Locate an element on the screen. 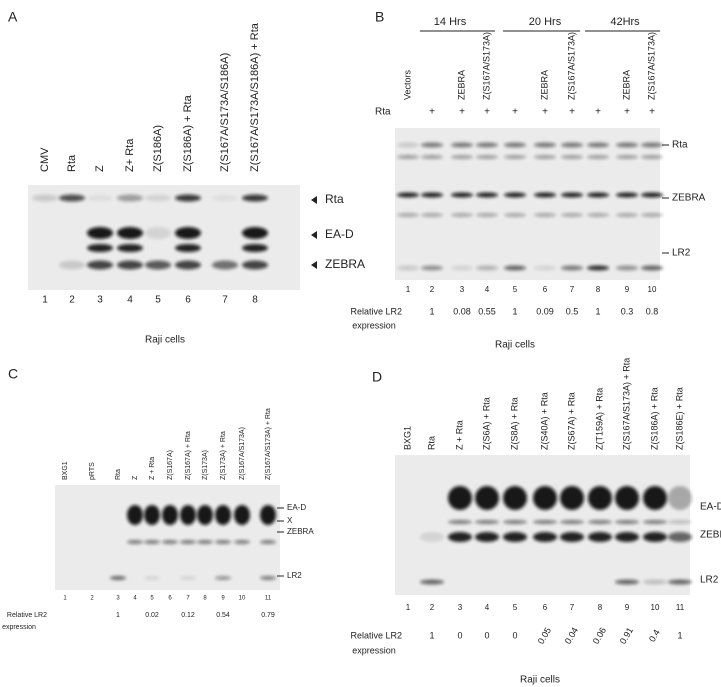 This screenshot has height=687, width=721. expression-value: 0.55 is located at coordinates (487, 311).